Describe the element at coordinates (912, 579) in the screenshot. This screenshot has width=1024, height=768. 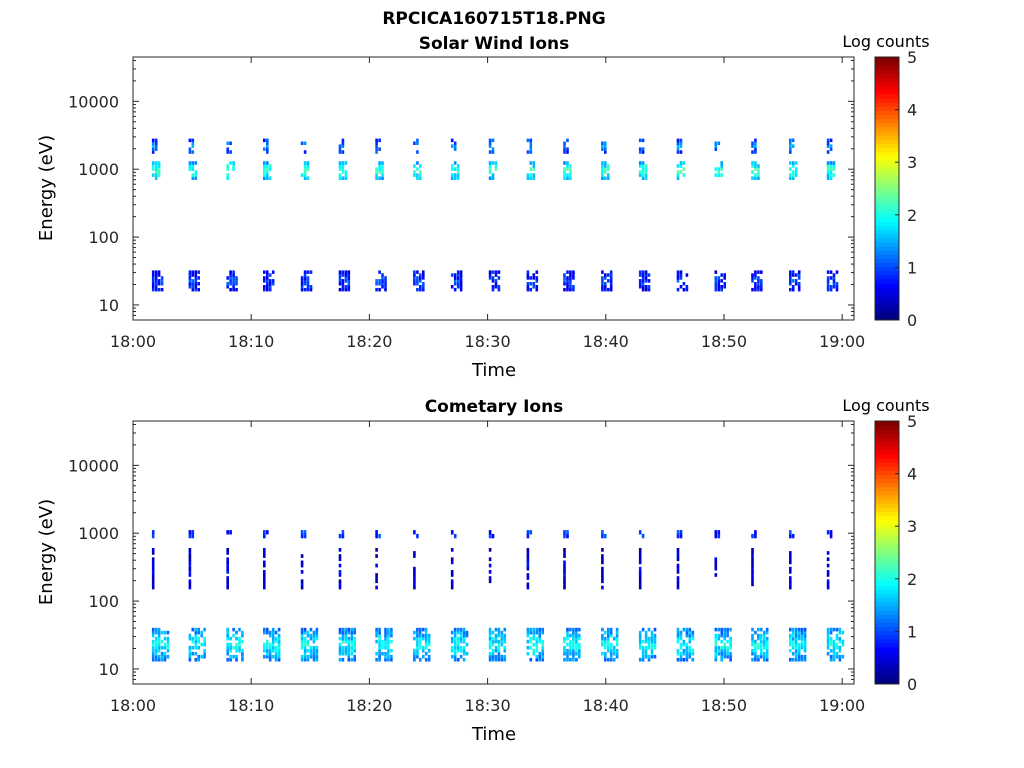
I see `colorbar-tick-label: 2` at that location.